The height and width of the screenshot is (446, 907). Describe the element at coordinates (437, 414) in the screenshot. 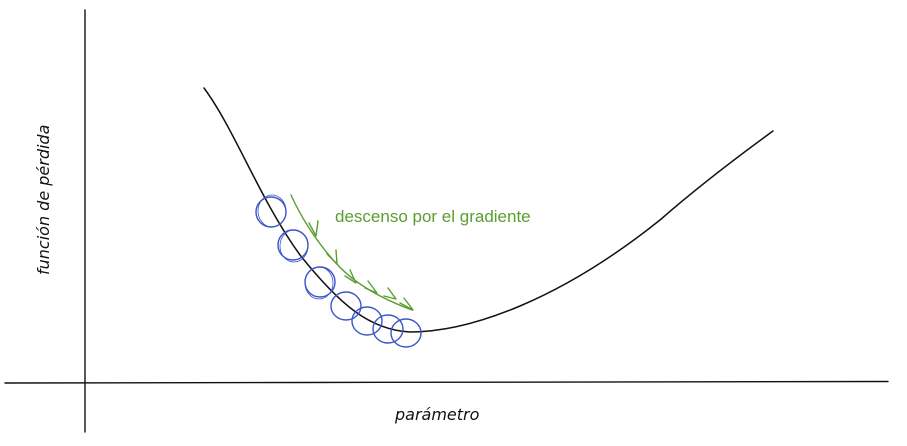

I see `x-axis-label: parámetro` at that location.